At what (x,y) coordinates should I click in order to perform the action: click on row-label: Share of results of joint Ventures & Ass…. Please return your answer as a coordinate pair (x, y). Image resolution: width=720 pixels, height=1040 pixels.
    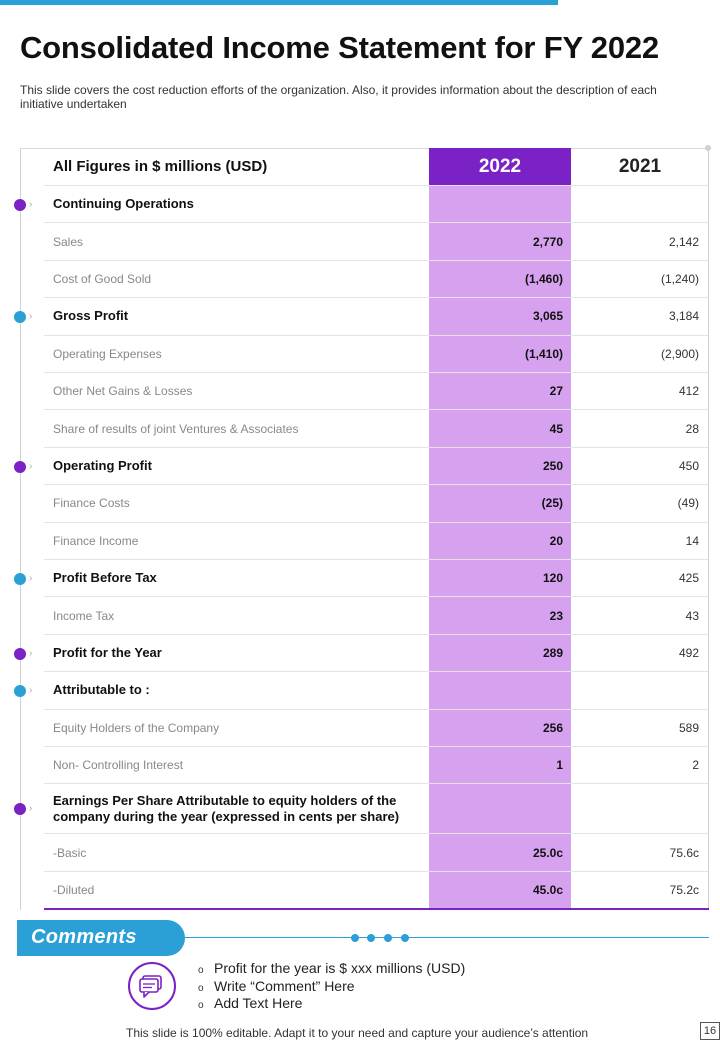
    Looking at the image, I should click on (176, 428).